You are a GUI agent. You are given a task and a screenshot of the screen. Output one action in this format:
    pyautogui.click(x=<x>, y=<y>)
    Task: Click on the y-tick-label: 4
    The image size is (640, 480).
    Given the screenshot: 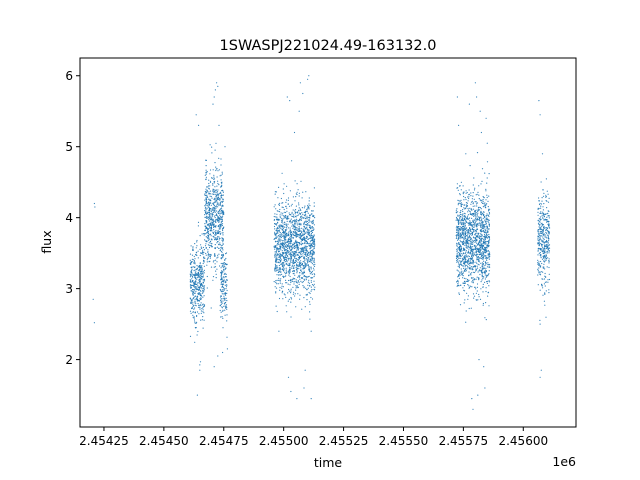 What is the action you would take?
    pyautogui.click(x=69, y=218)
    